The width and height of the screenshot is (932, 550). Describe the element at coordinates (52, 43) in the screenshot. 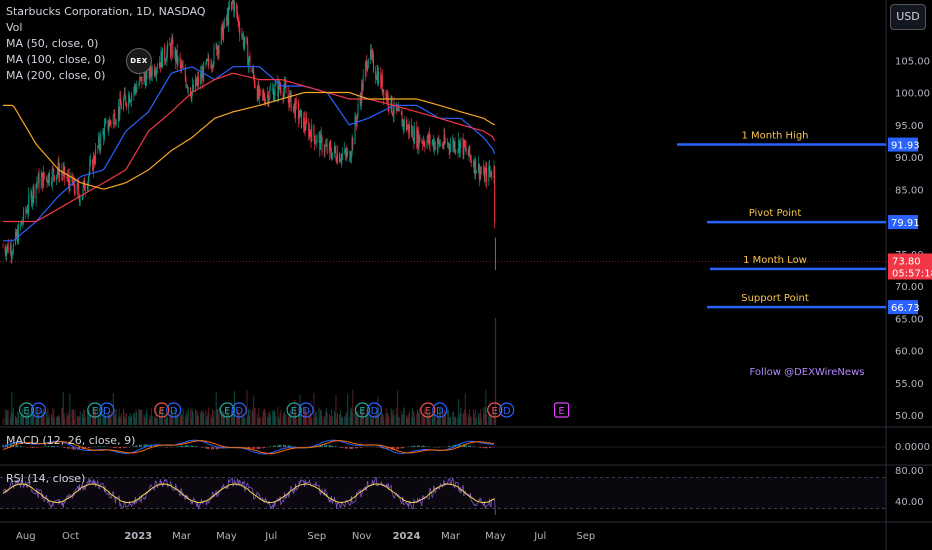

I see `indicator-ma50: MA (50, close, 0)` at that location.